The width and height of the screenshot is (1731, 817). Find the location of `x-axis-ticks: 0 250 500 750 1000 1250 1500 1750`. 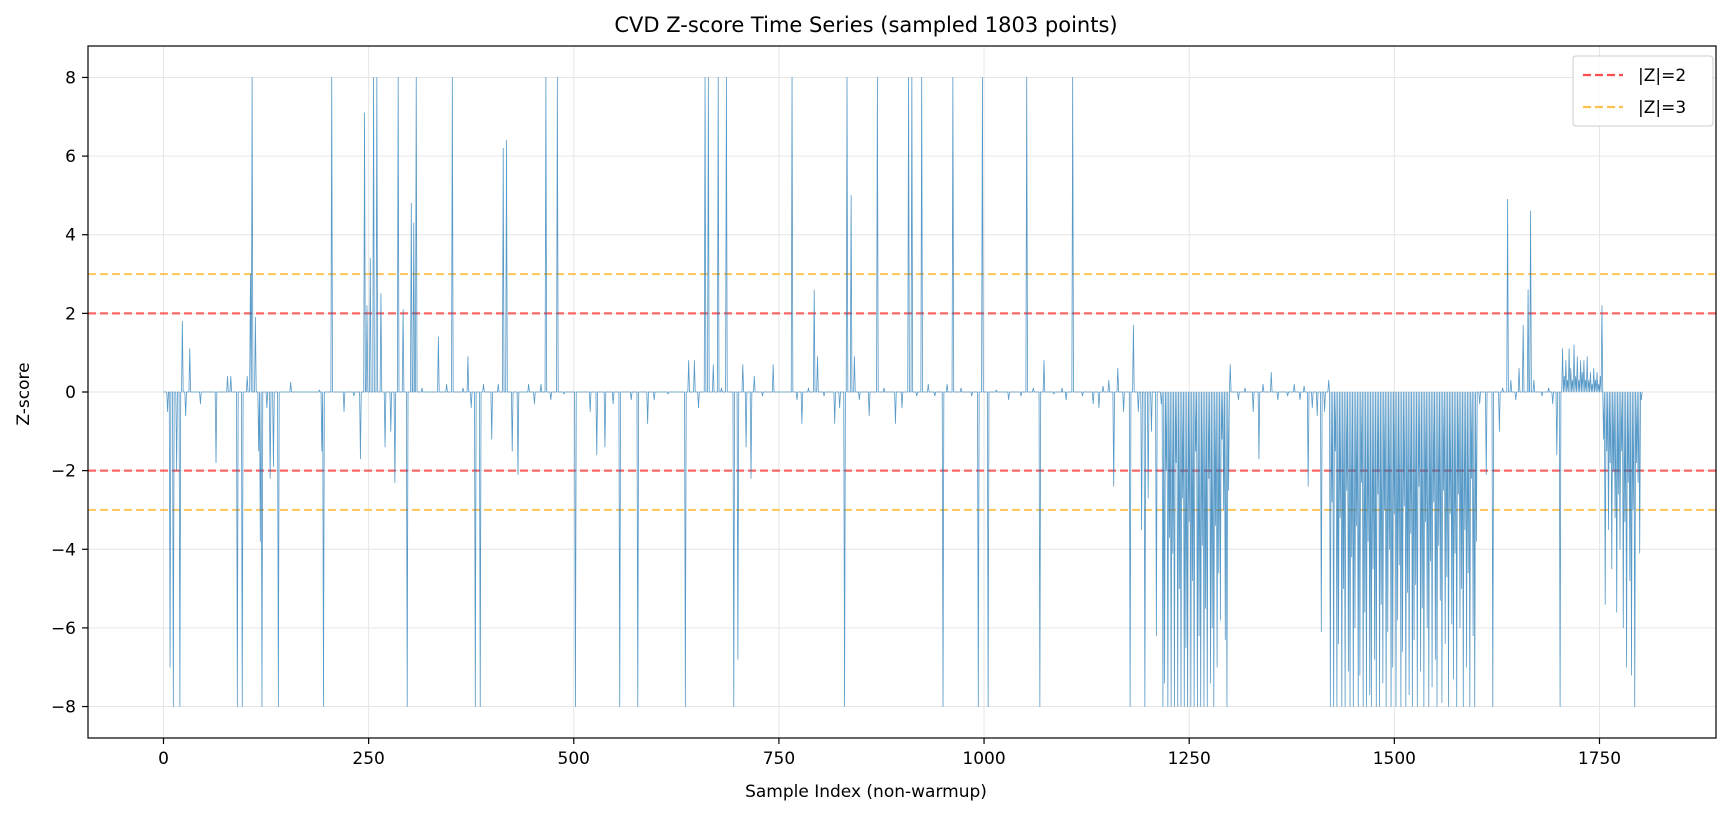

x-axis-ticks: 0 250 500 750 1000 1250 1500 1750 is located at coordinates (889, 753).